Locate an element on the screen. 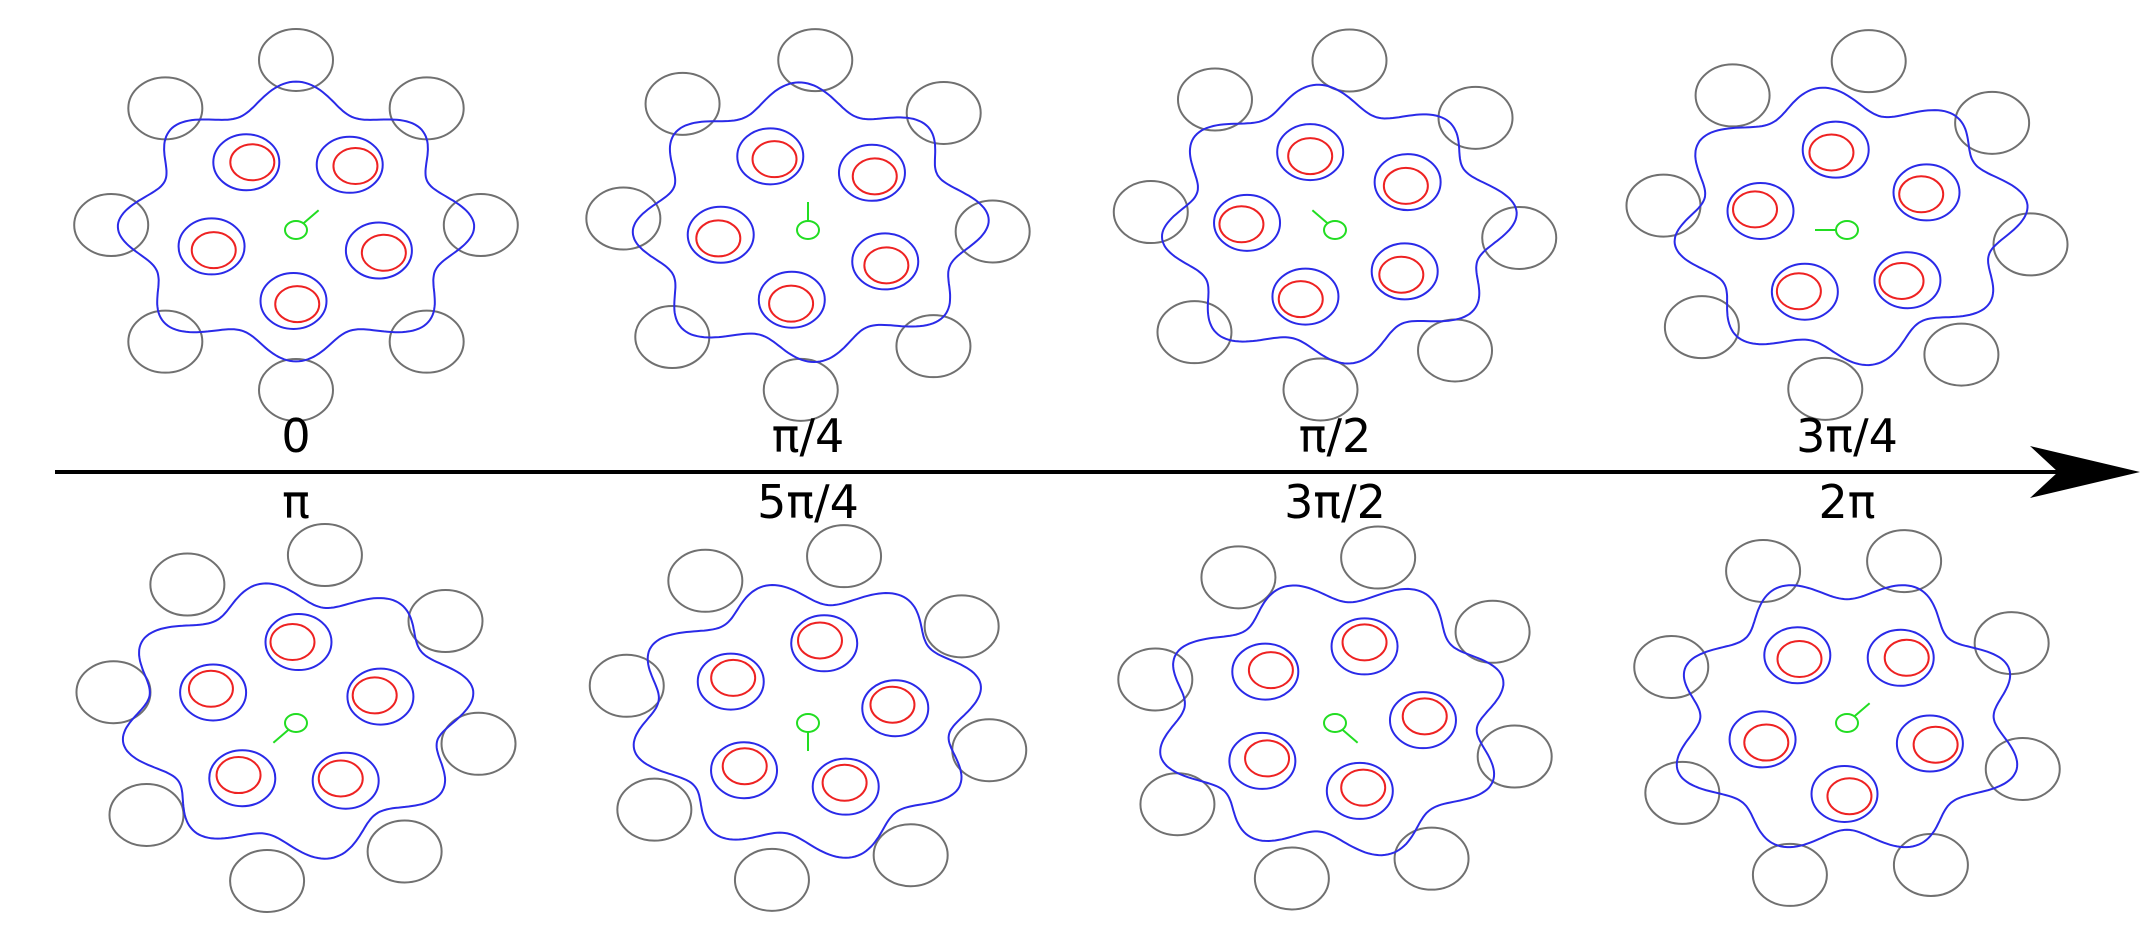 The height and width of the screenshot is (952, 2152). phase-label: π/2 is located at coordinates (1335, 436).